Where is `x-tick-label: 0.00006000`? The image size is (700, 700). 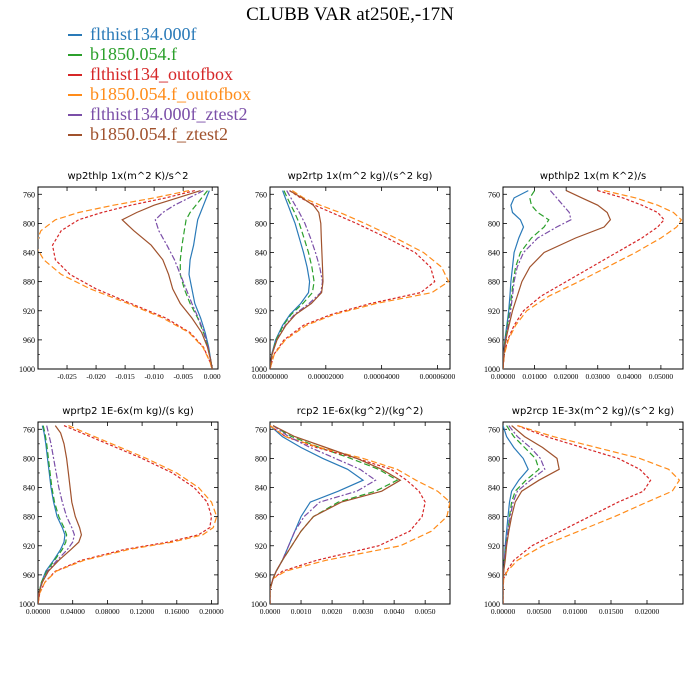
x-tick-label: 0.00006000 is located at coordinates (438, 376).